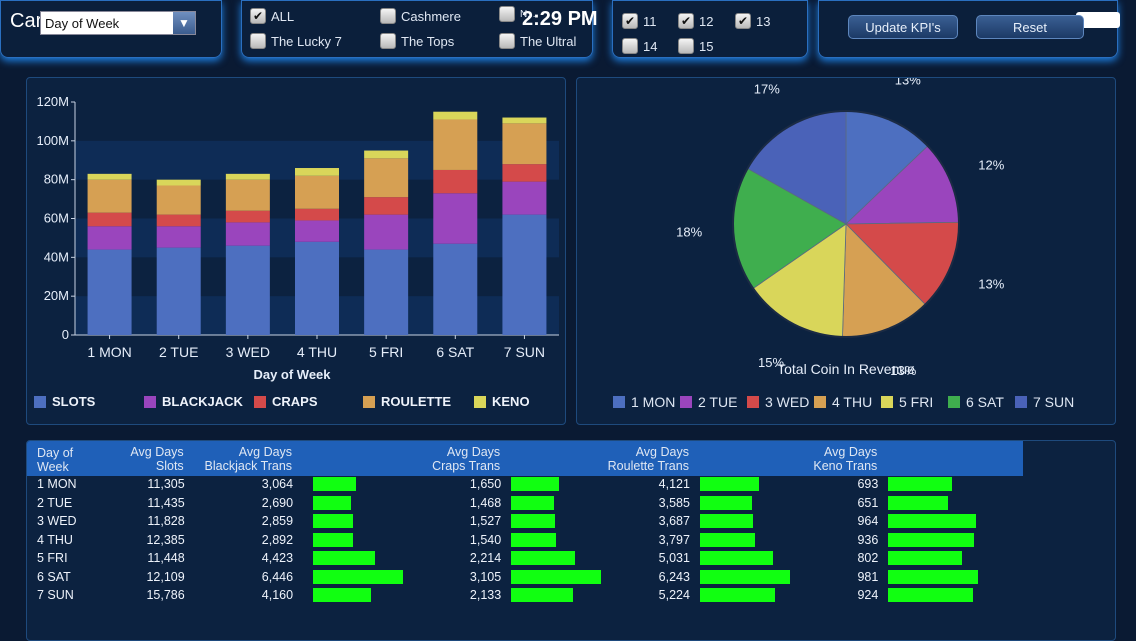 Image resolution: width=1136 pixels, height=641 pixels. Describe the element at coordinates (740, 503) in the screenshot. I see `bar-cell-roulette` at that location.